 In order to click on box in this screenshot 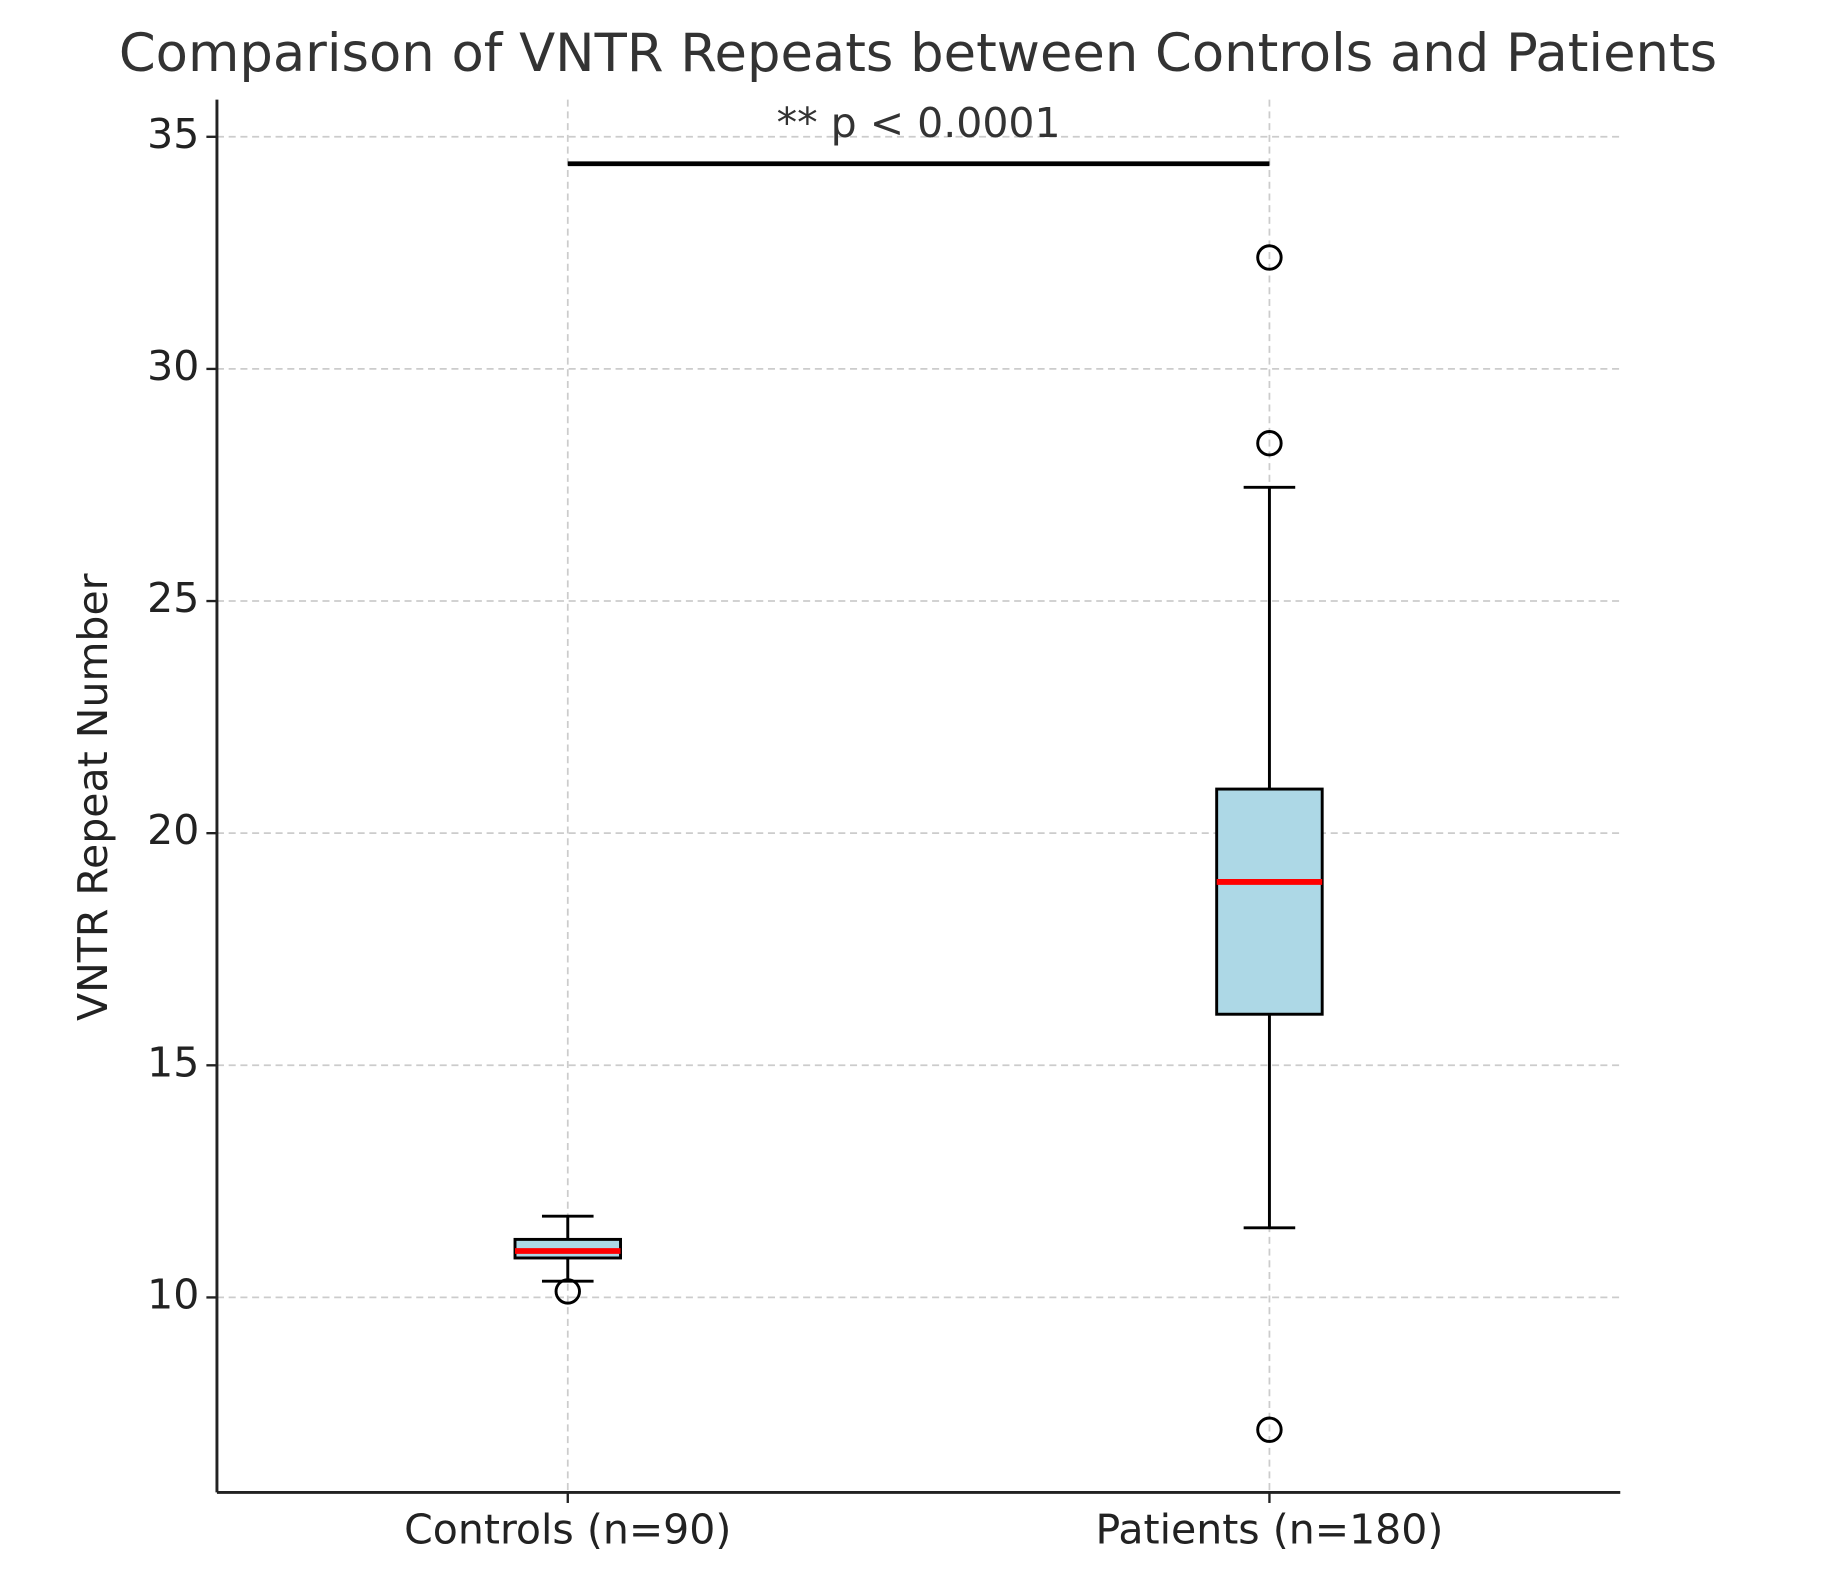, I will do `click(1269, 901)`.